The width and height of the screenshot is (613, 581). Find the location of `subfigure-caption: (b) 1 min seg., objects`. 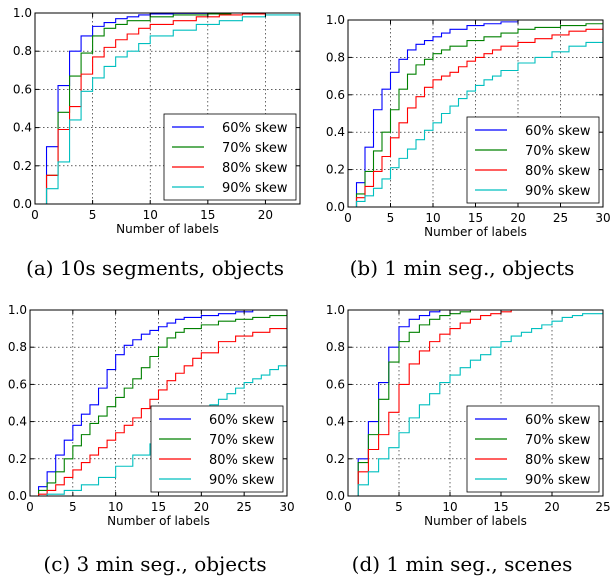

subfigure-caption: (b) 1 min seg., objects is located at coordinates (462, 268).